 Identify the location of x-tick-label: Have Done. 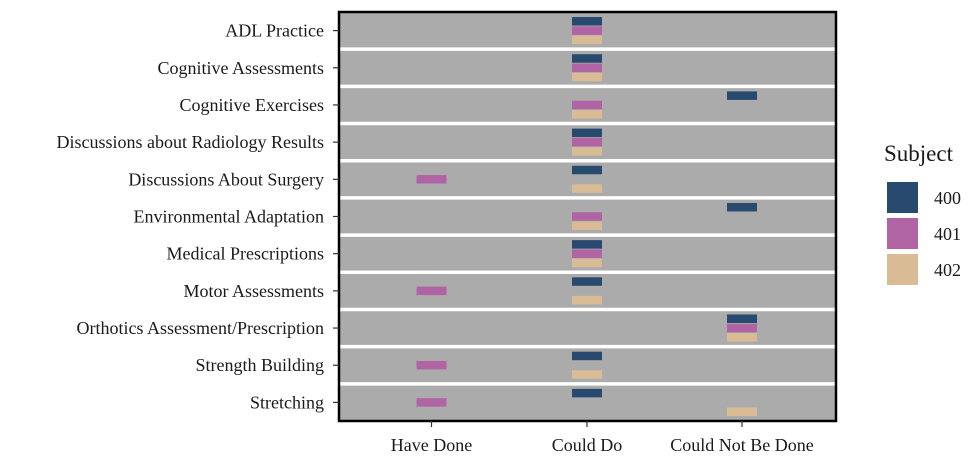
(431, 445).